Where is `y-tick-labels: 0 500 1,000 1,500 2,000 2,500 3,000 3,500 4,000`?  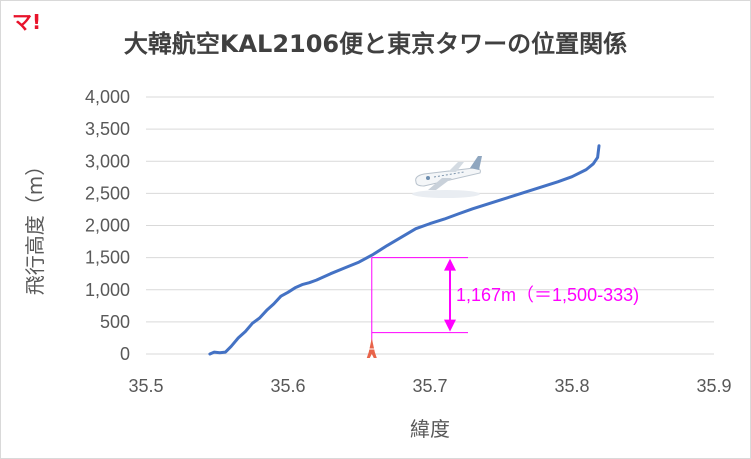
y-tick-labels: 0 500 1,000 1,500 2,000 2,500 3,000 3,500 4,000 is located at coordinates (107, 225).